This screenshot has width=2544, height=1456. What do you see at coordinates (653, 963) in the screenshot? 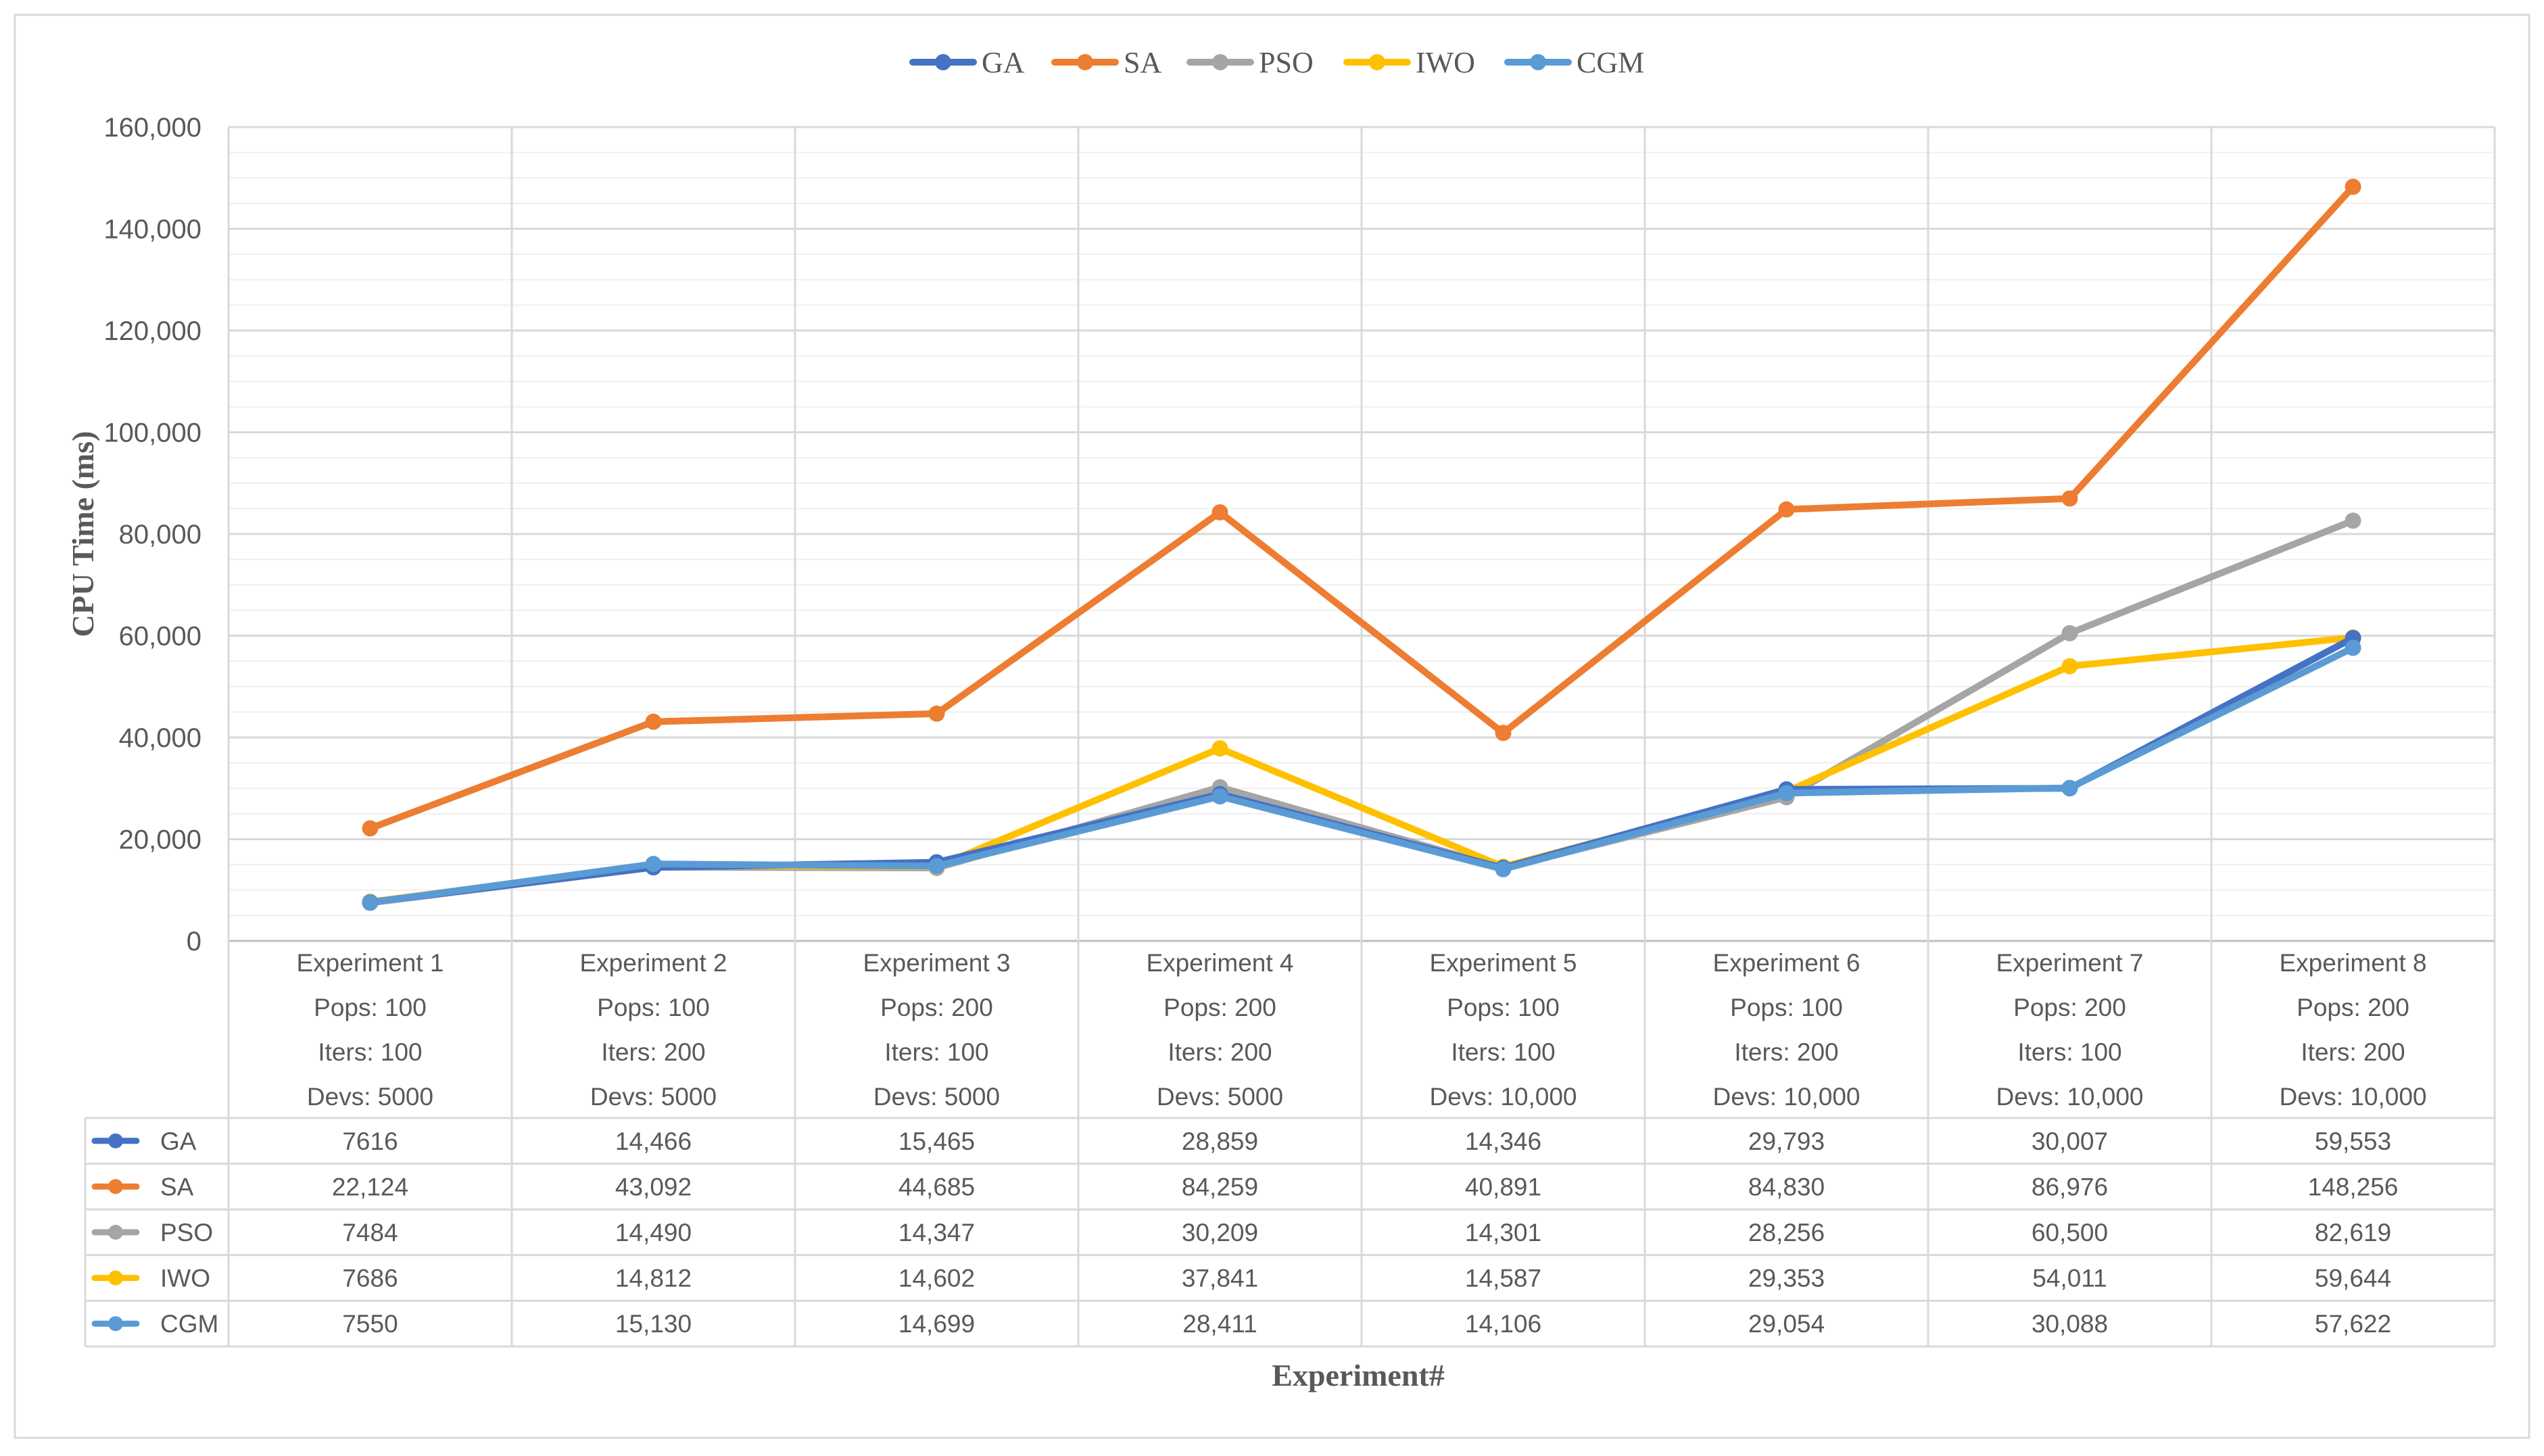
I see `x-category-label: Experiment 2` at bounding box center [653, 963].